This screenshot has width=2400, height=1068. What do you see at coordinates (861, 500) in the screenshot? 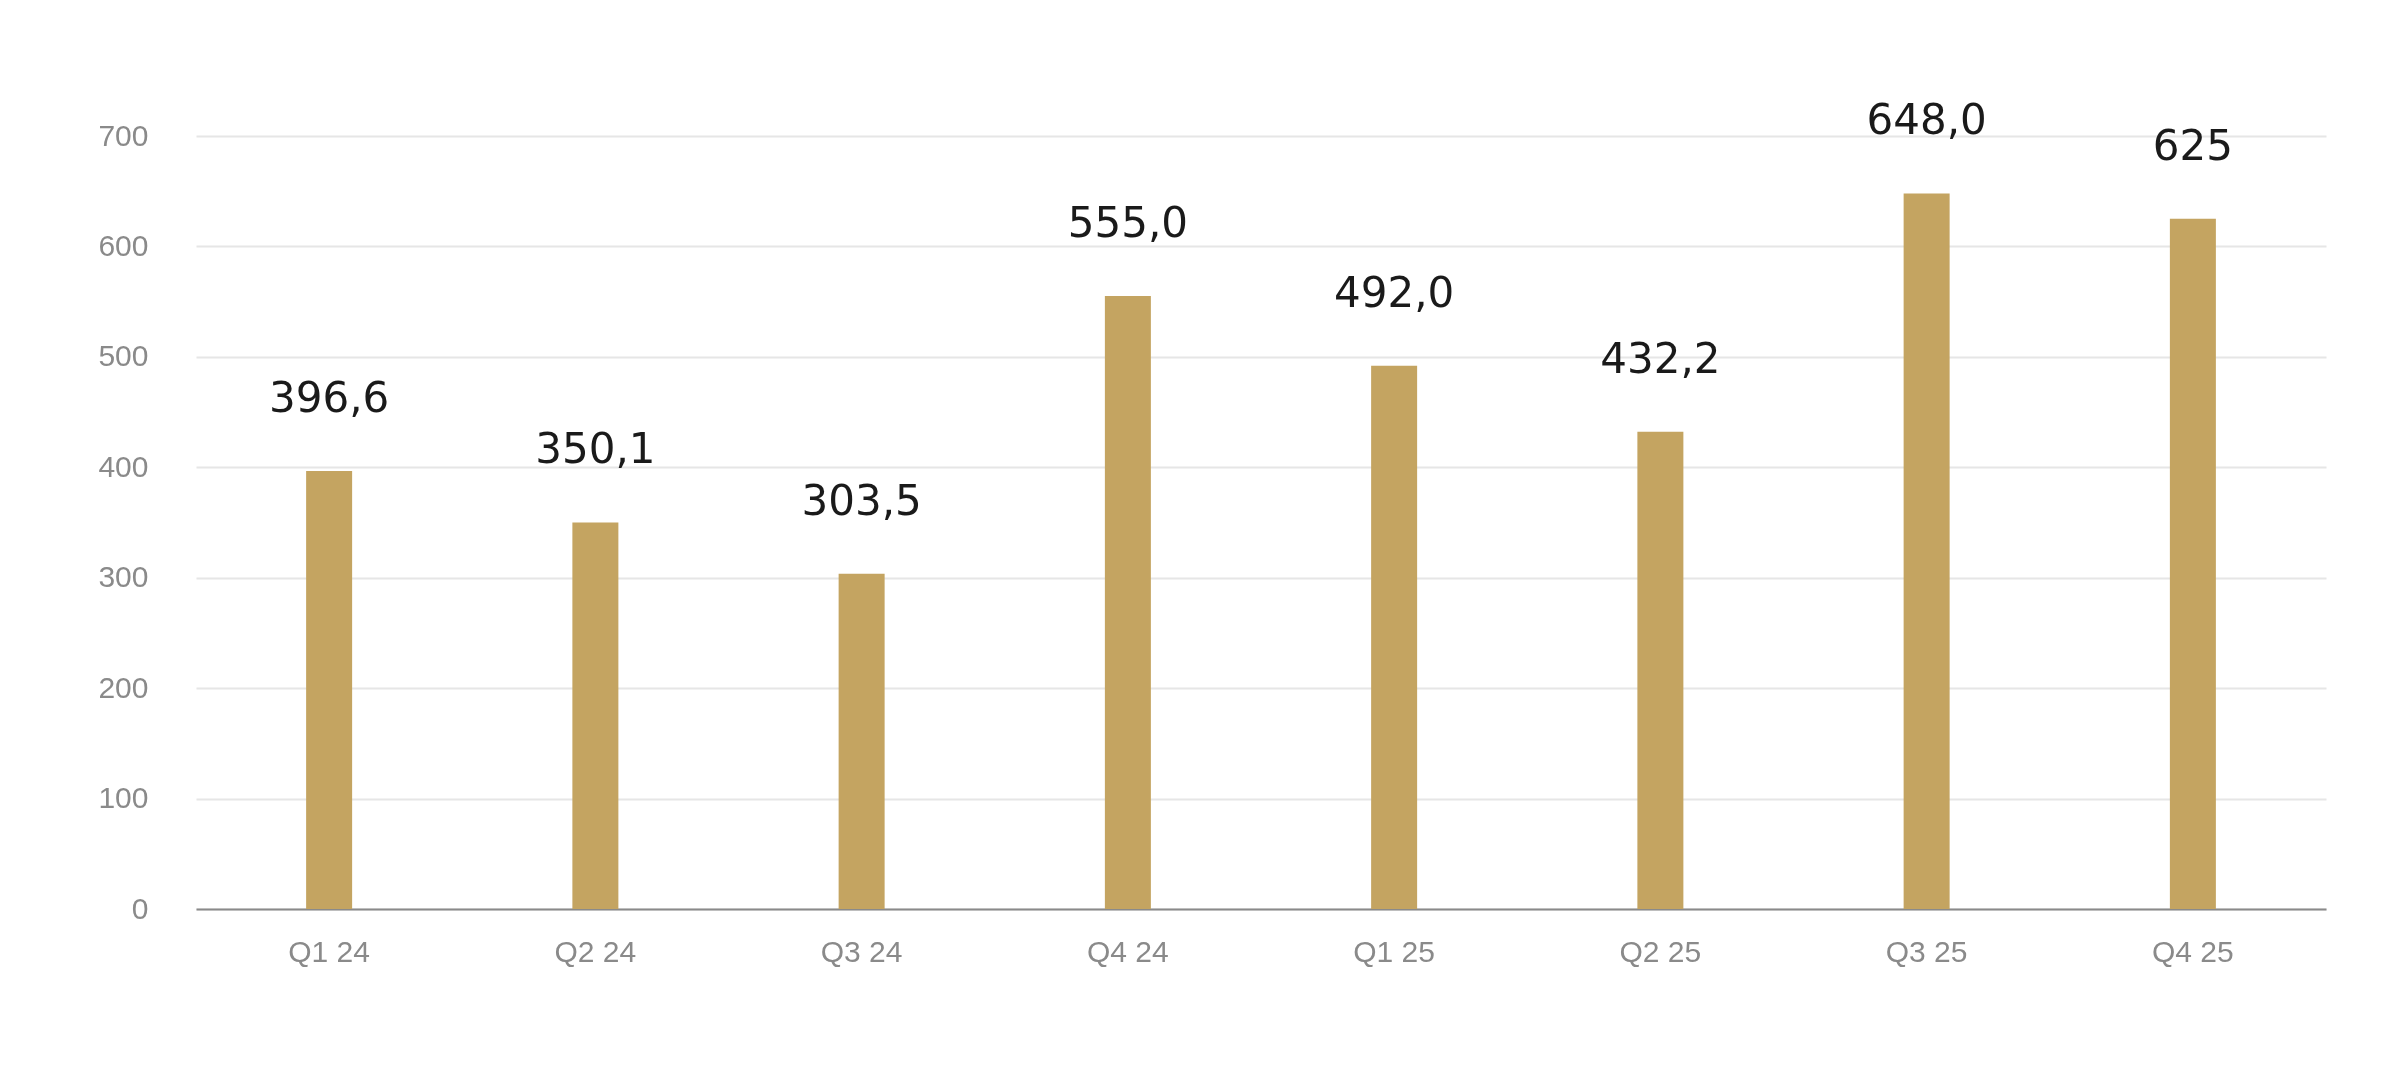
I see `data-label: 303,5` at bounding box center [861, 500].